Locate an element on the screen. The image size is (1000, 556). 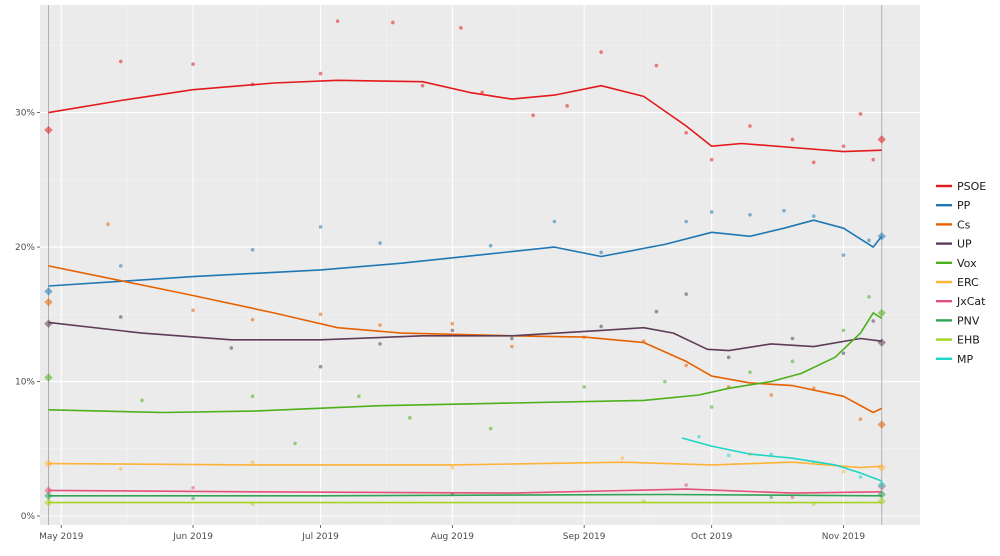
pp-trend-line is located at coordinates (465, 253).